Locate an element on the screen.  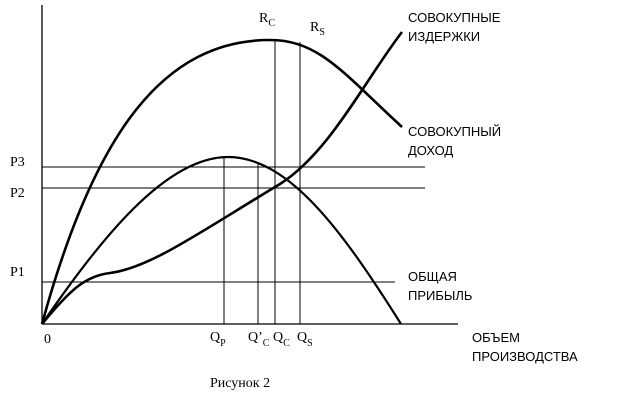
rc-label: RC is located at coordinates (267, 20).